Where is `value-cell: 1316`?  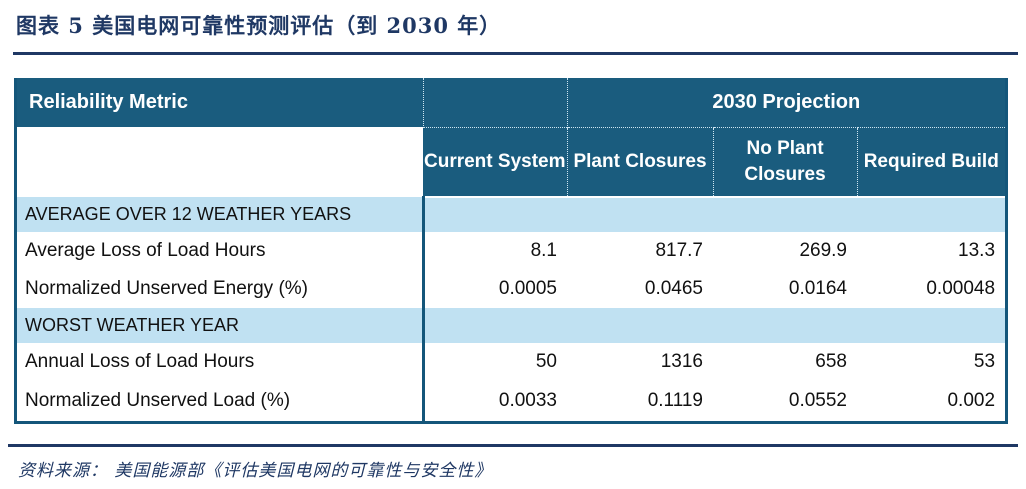 value-cell: 1316 is located at coordinates (640, 362).